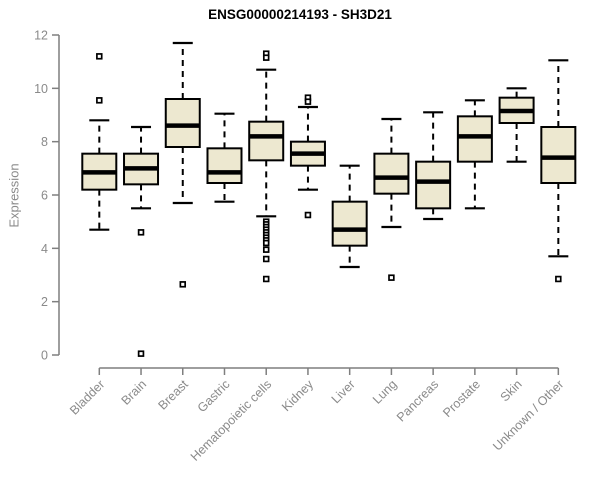  Describe the element at coordinates (391, 173) in the screenshot. I see `box-lung` at that location.